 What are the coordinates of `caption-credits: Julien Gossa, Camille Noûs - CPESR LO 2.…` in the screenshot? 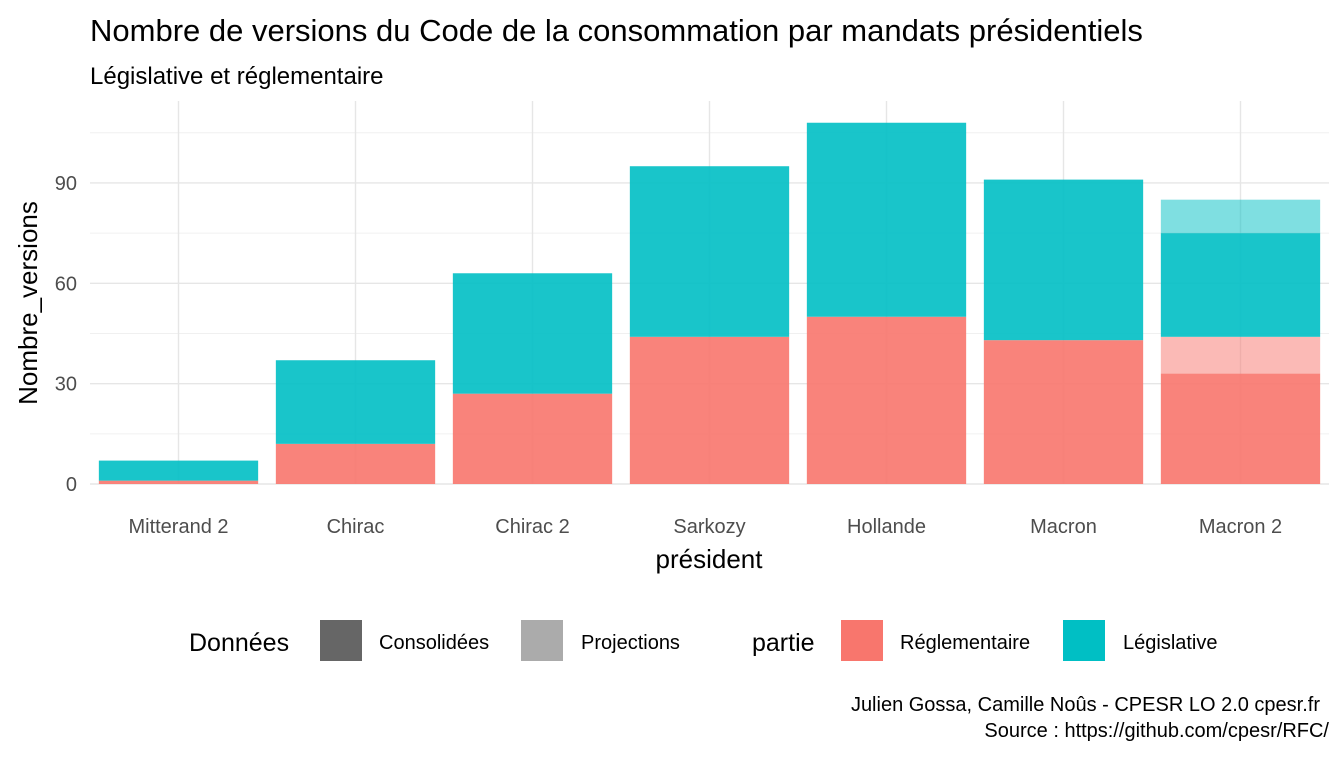 It's located at (1085, 705).